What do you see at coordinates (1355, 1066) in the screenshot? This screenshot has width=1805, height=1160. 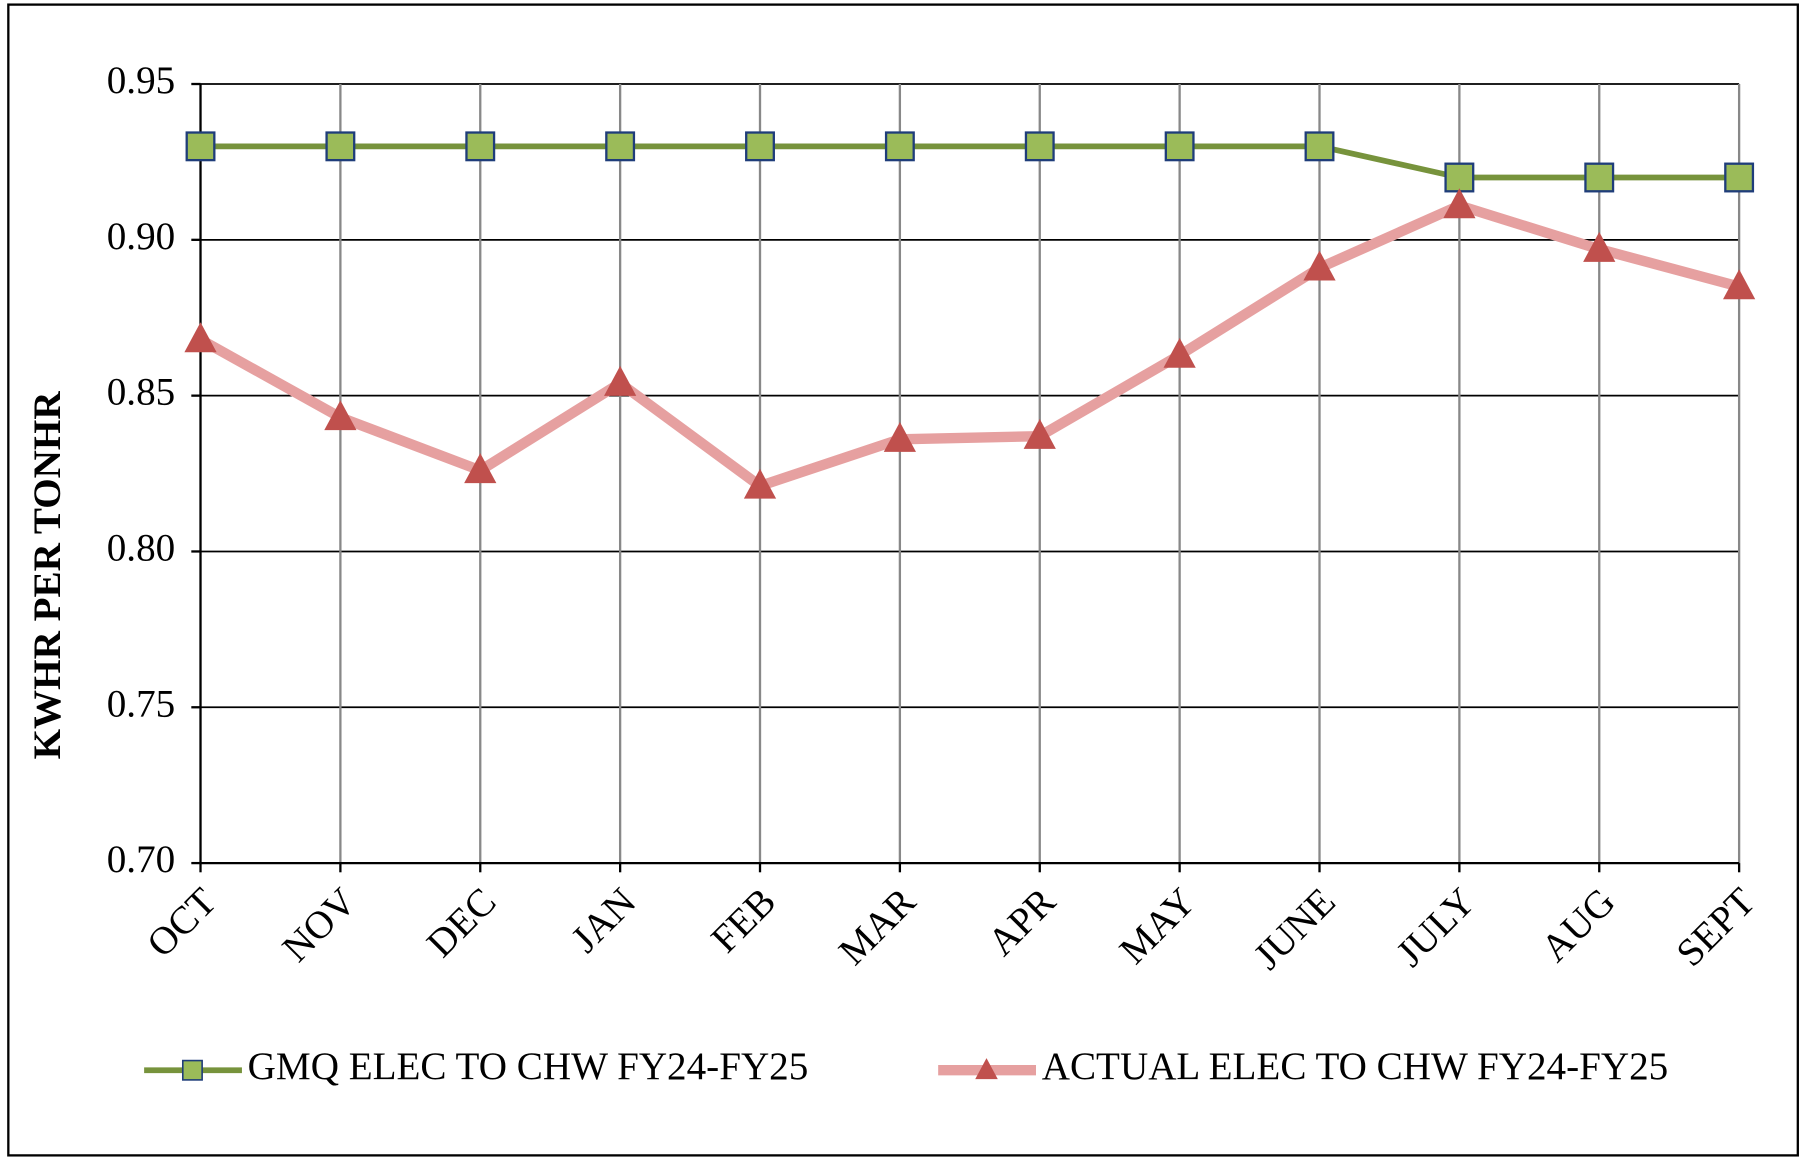 I see `legend-label: ACTUAL ELEC TO CHW FY24-FY25` at bounding box center [1355, 1066].